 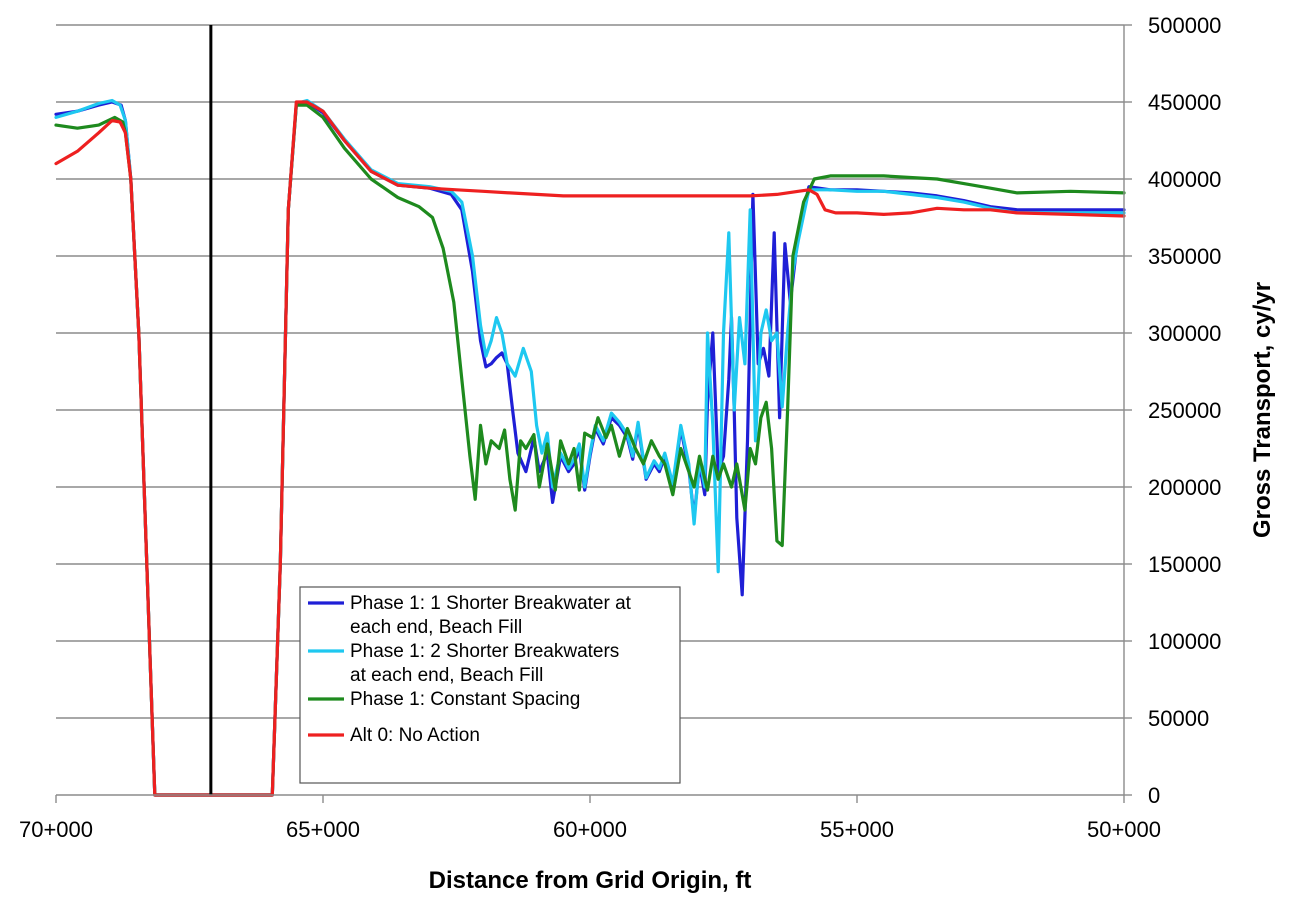 I want to click on y-tick-label: 500000, so click(x=1184, y=25).